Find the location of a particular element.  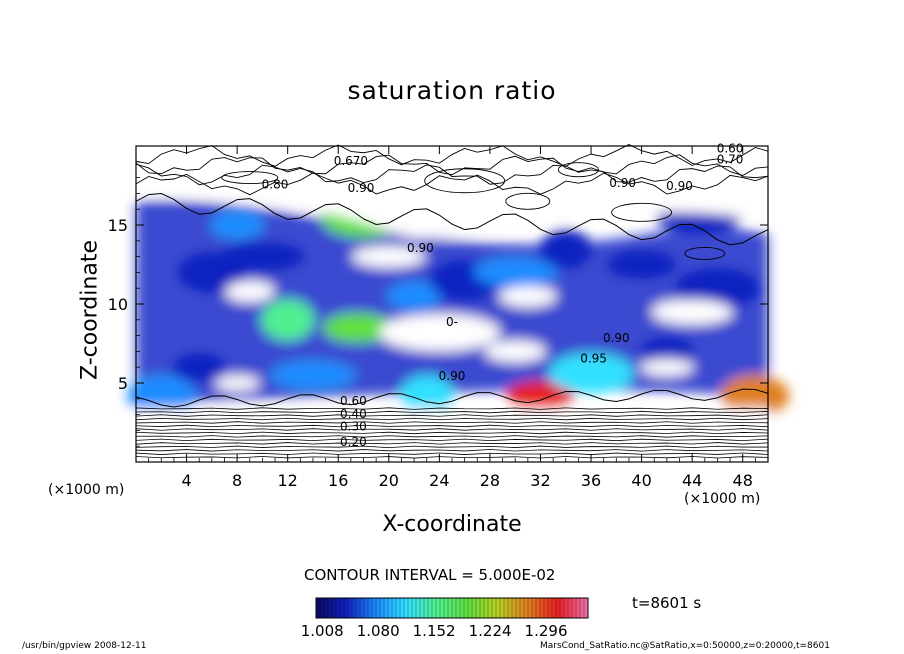

x-tick-label: 24 is located at coordinates (439, 480).